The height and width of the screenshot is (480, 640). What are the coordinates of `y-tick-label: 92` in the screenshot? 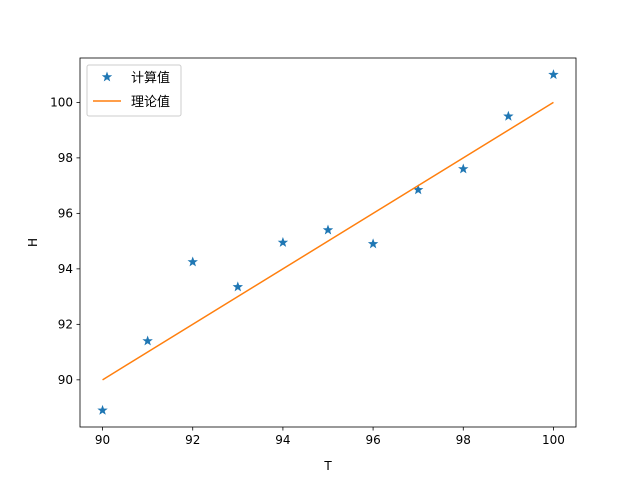 It's located at (65, 324).